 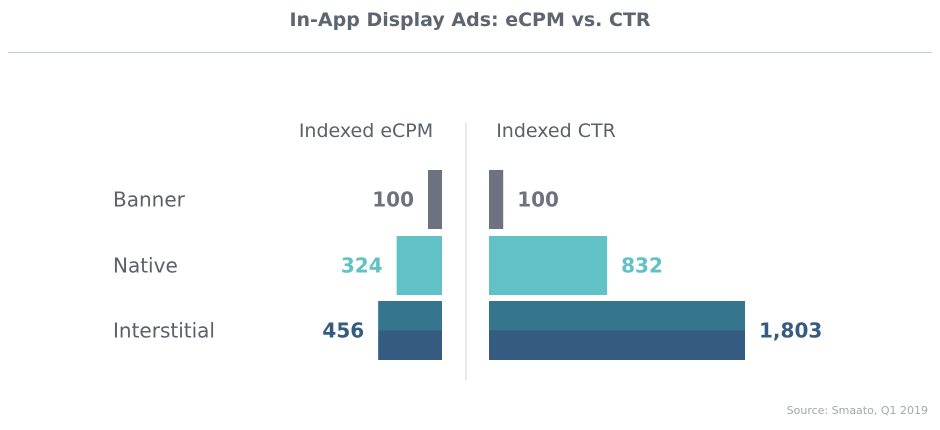 I want to click on data-label-ecpm-interstitial: 456, so click(x=343, y=331).